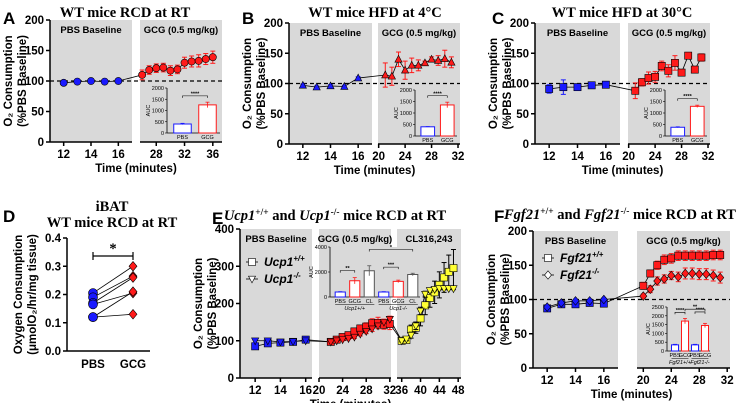 Image resolution: width=743 pixels, height=403 pixels. Describe the element at coordinates (212, 155) in the screenshot. I see `x-tick-label: 36` at that location.